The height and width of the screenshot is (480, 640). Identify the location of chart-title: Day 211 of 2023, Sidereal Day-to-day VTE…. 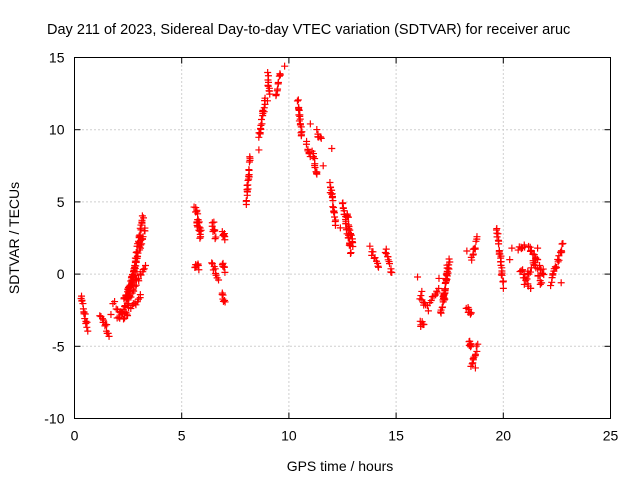
(308, 30).